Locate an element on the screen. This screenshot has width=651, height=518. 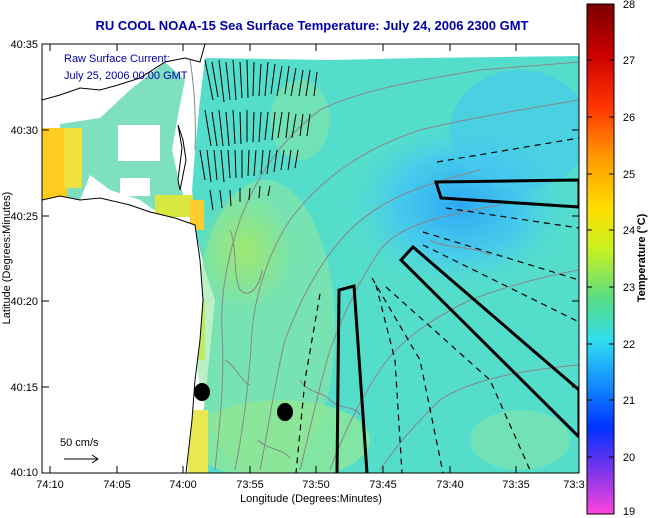
land-staten-island is located at coordinates (124, 72).